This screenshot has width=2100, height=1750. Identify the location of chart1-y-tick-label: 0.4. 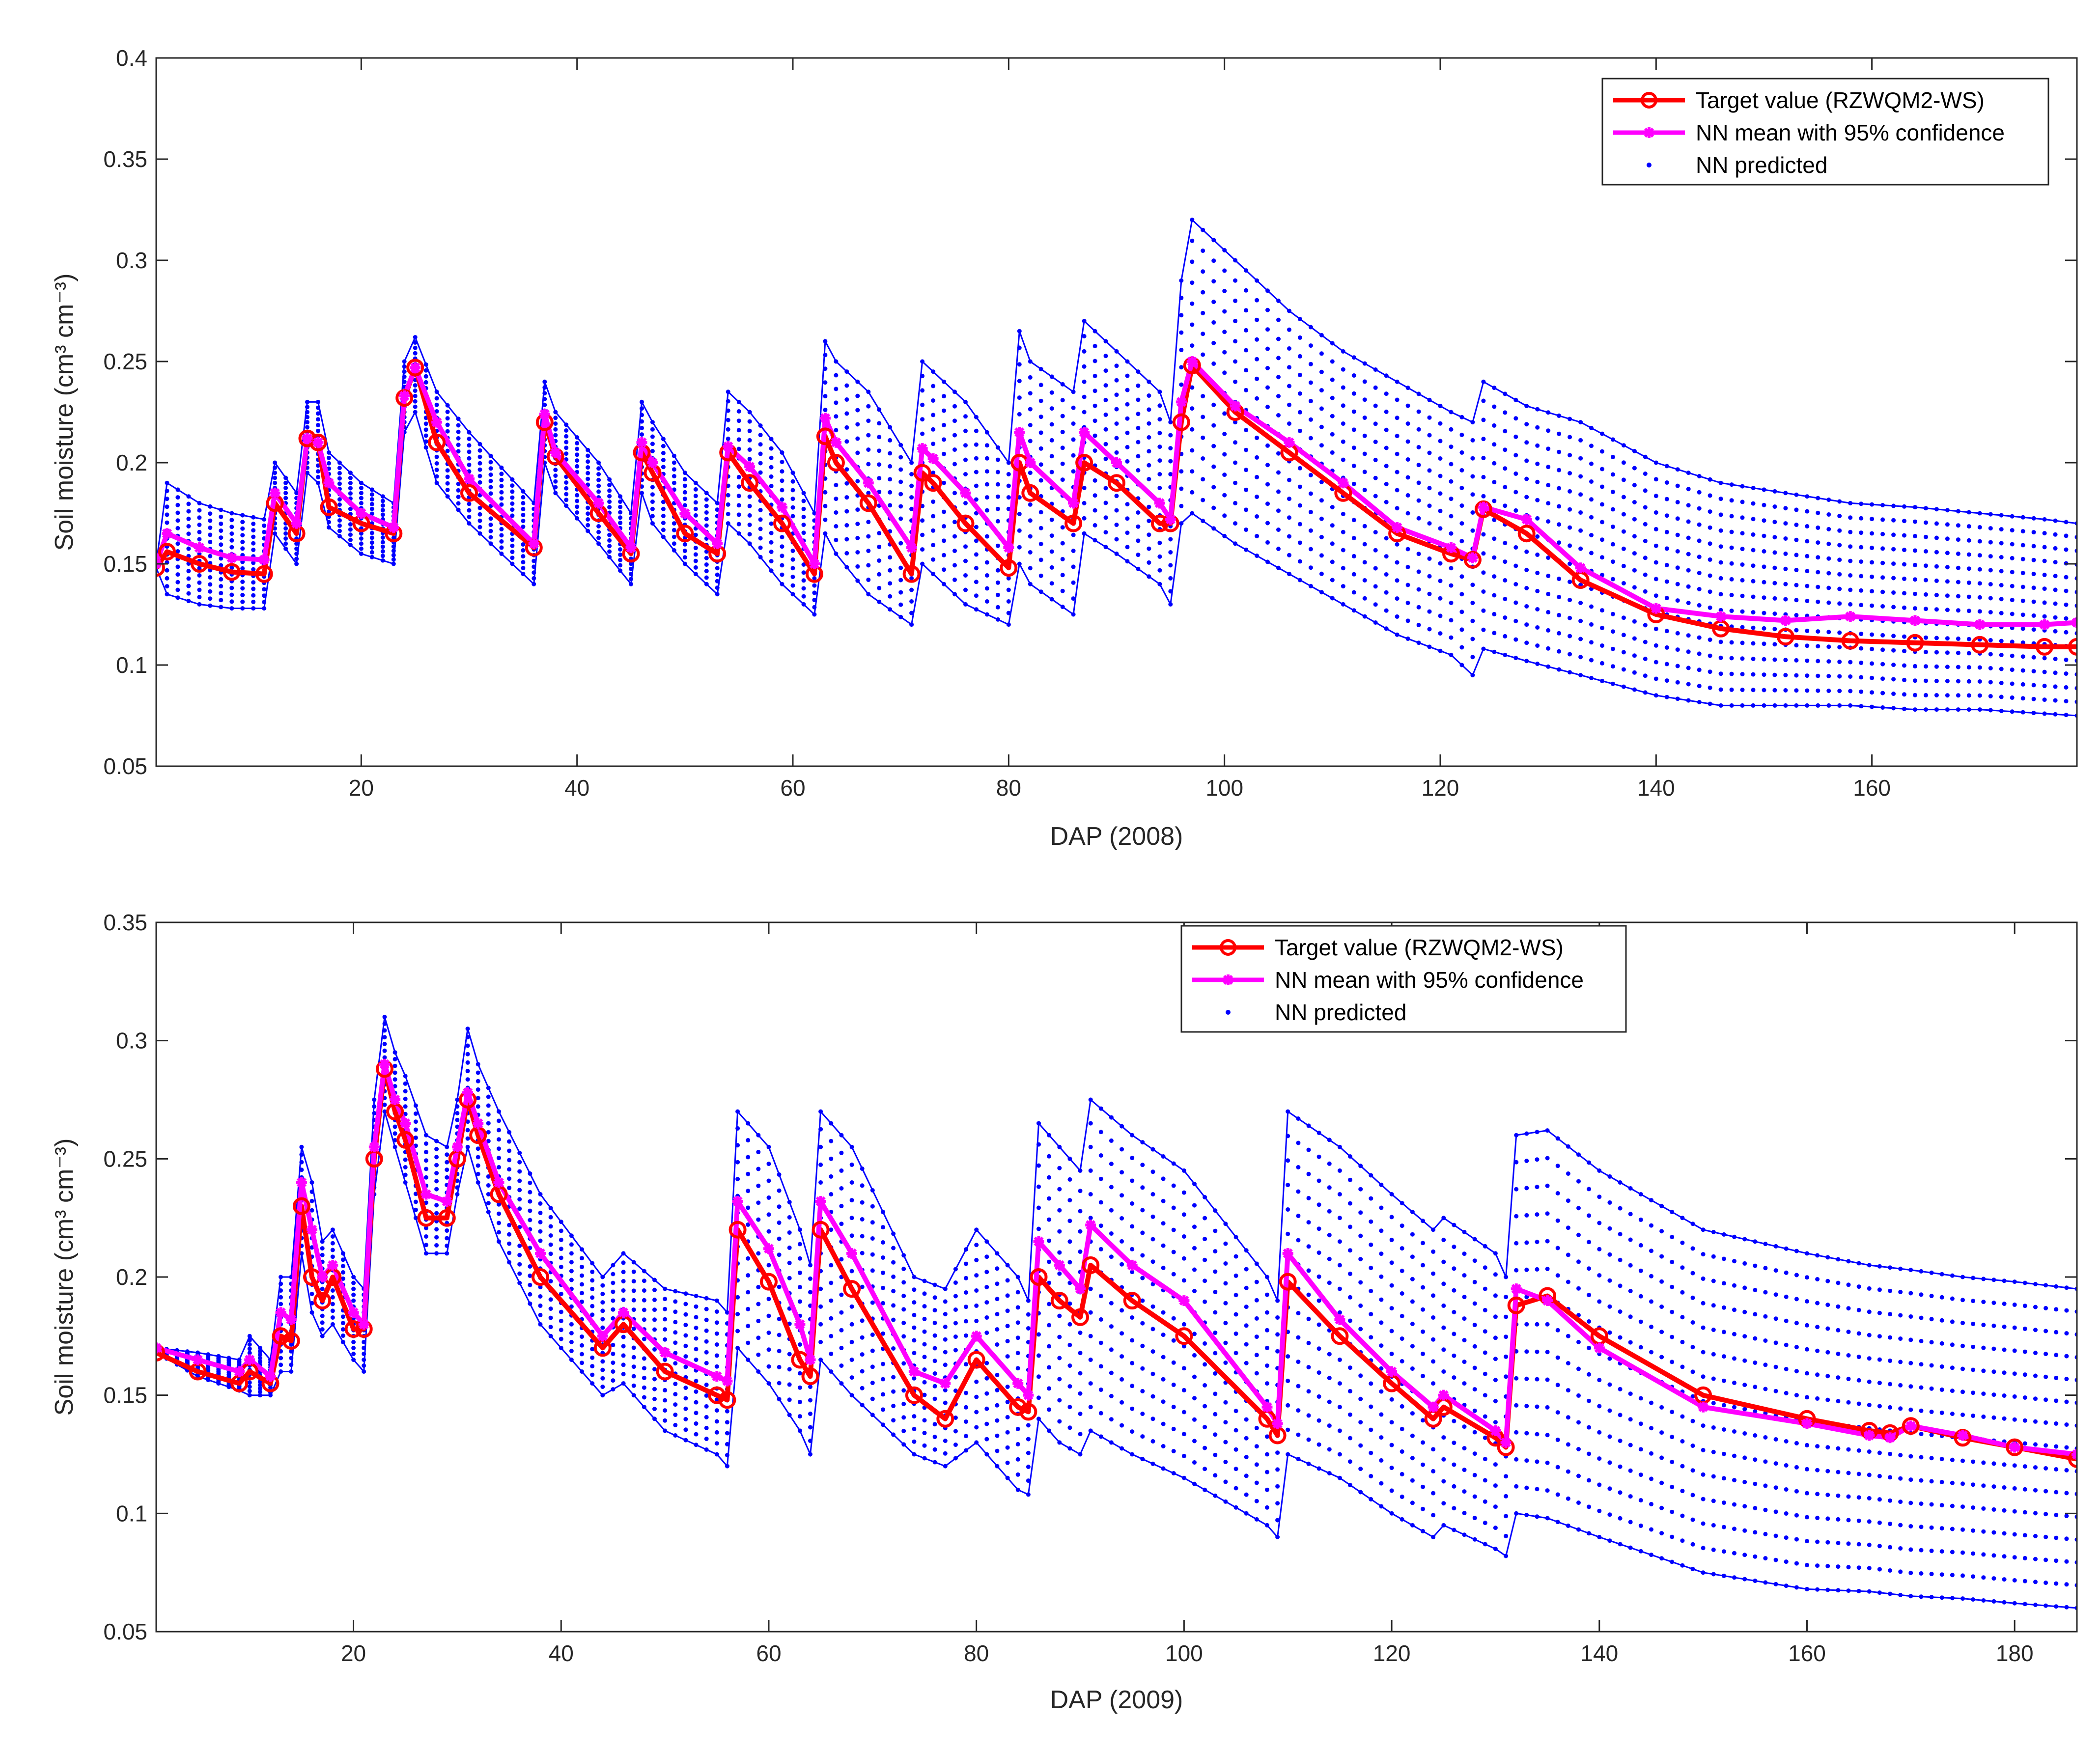
(131, 58).